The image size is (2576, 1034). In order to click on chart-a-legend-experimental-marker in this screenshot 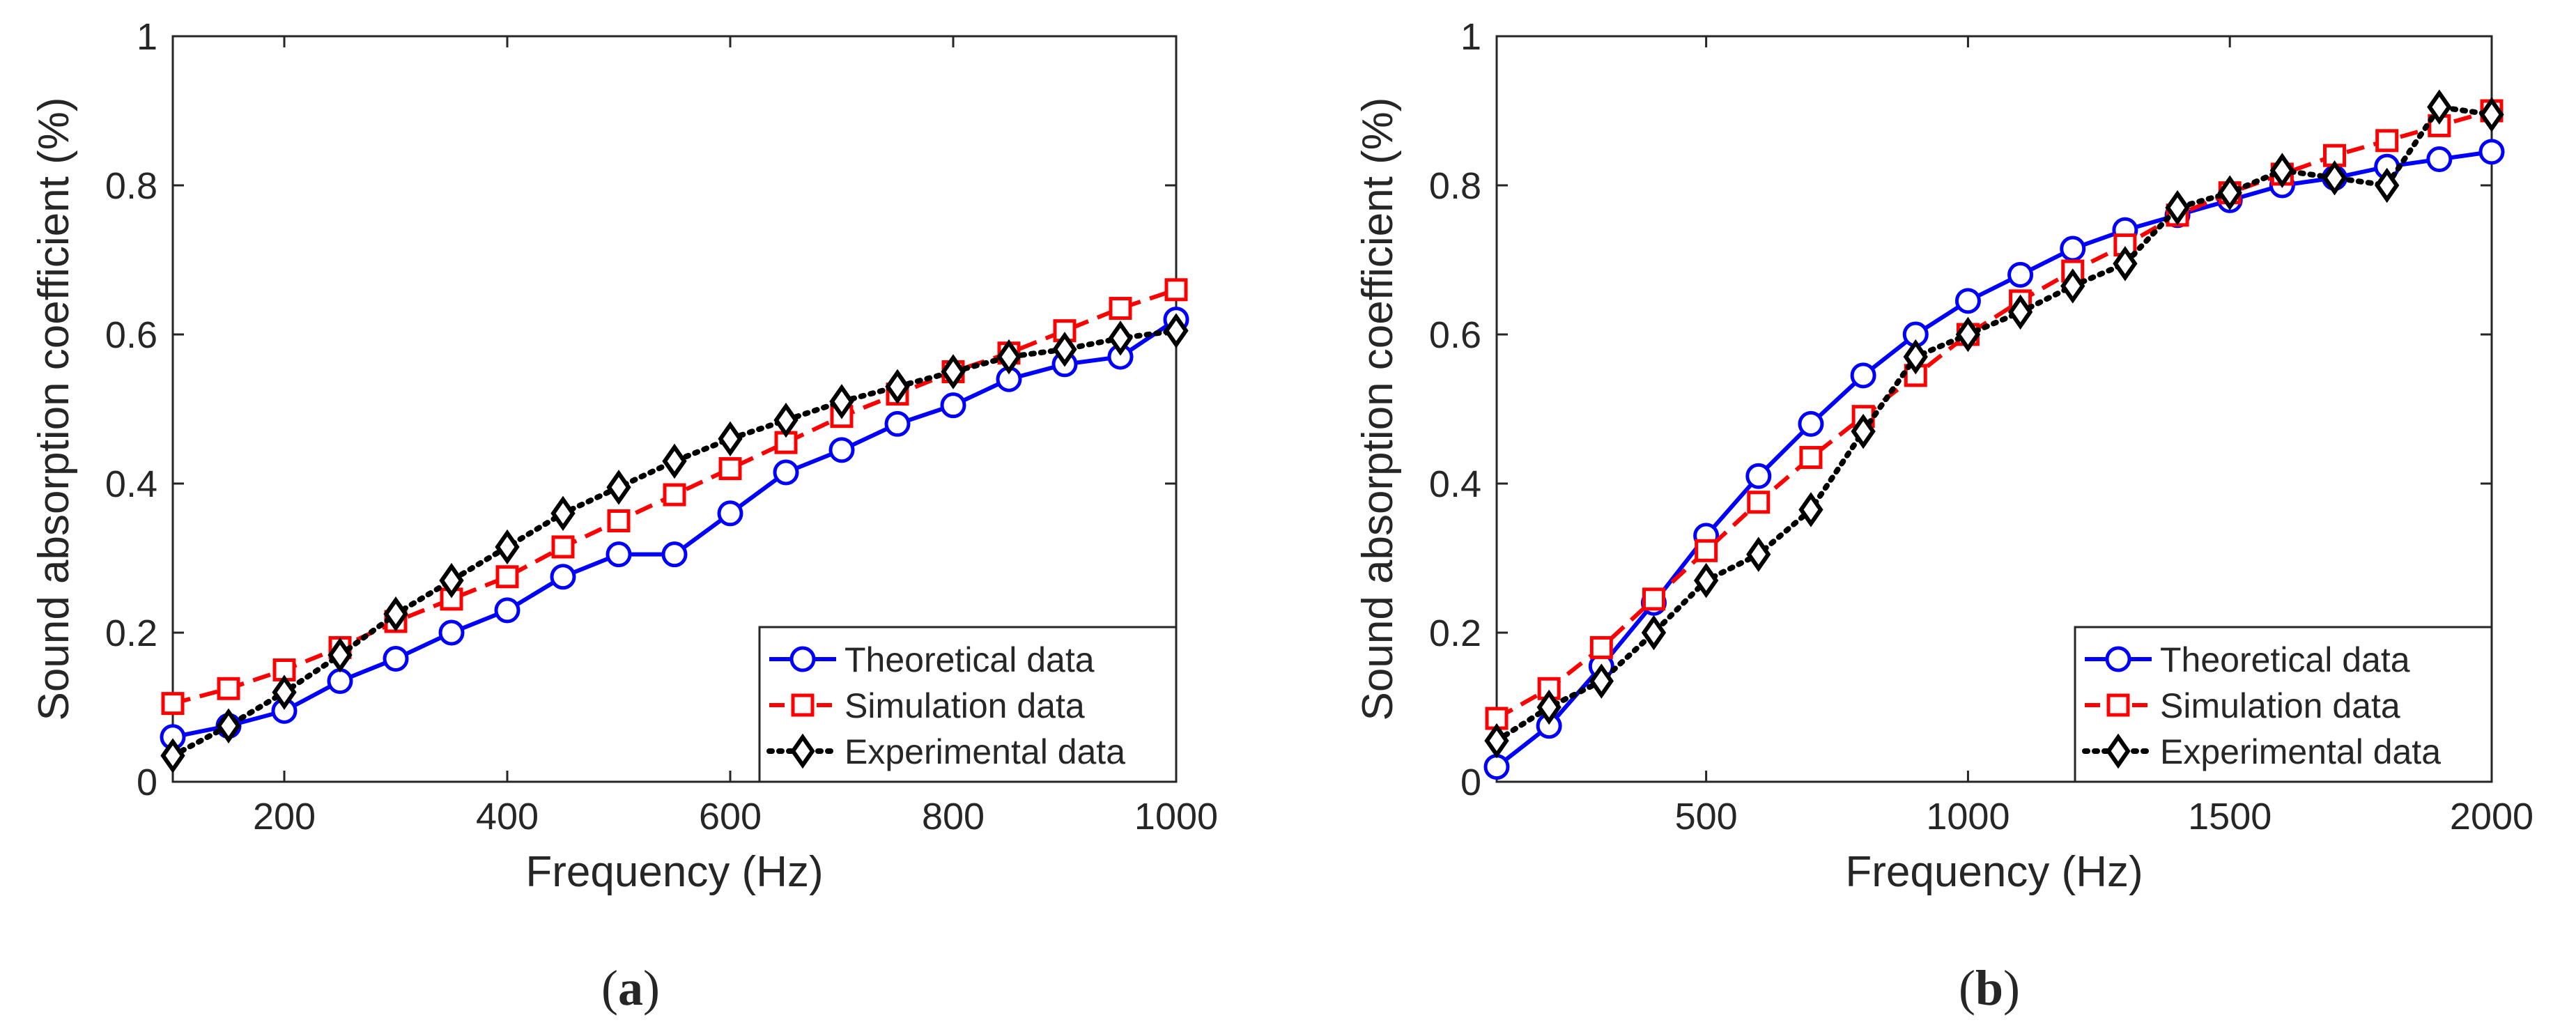, I will do `click(802, 751)`.